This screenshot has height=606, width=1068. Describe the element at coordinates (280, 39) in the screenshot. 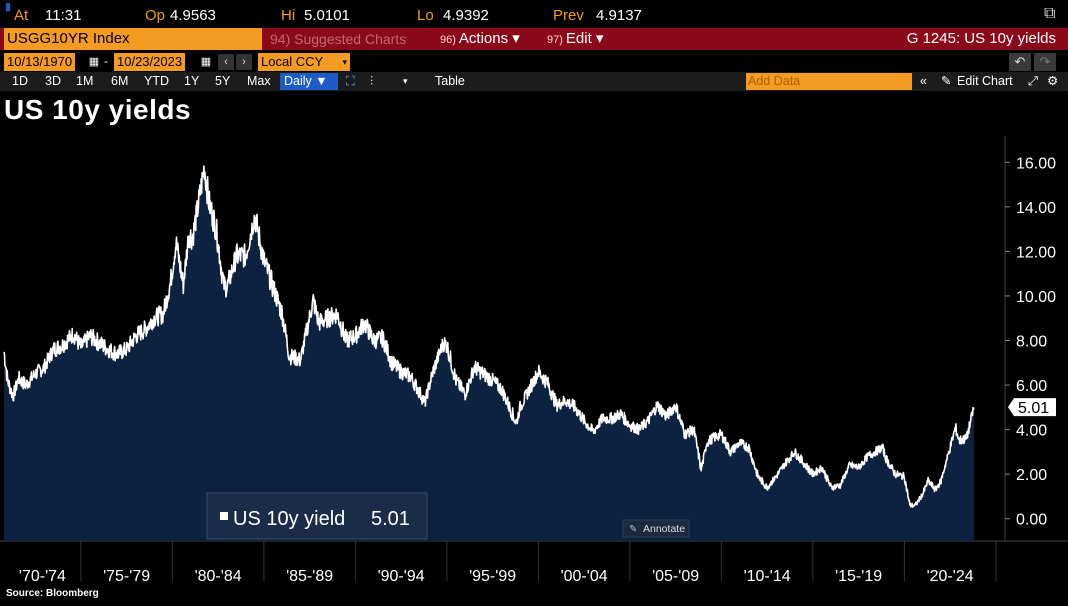

I see `suggested-charts-number: 94)` at that location.